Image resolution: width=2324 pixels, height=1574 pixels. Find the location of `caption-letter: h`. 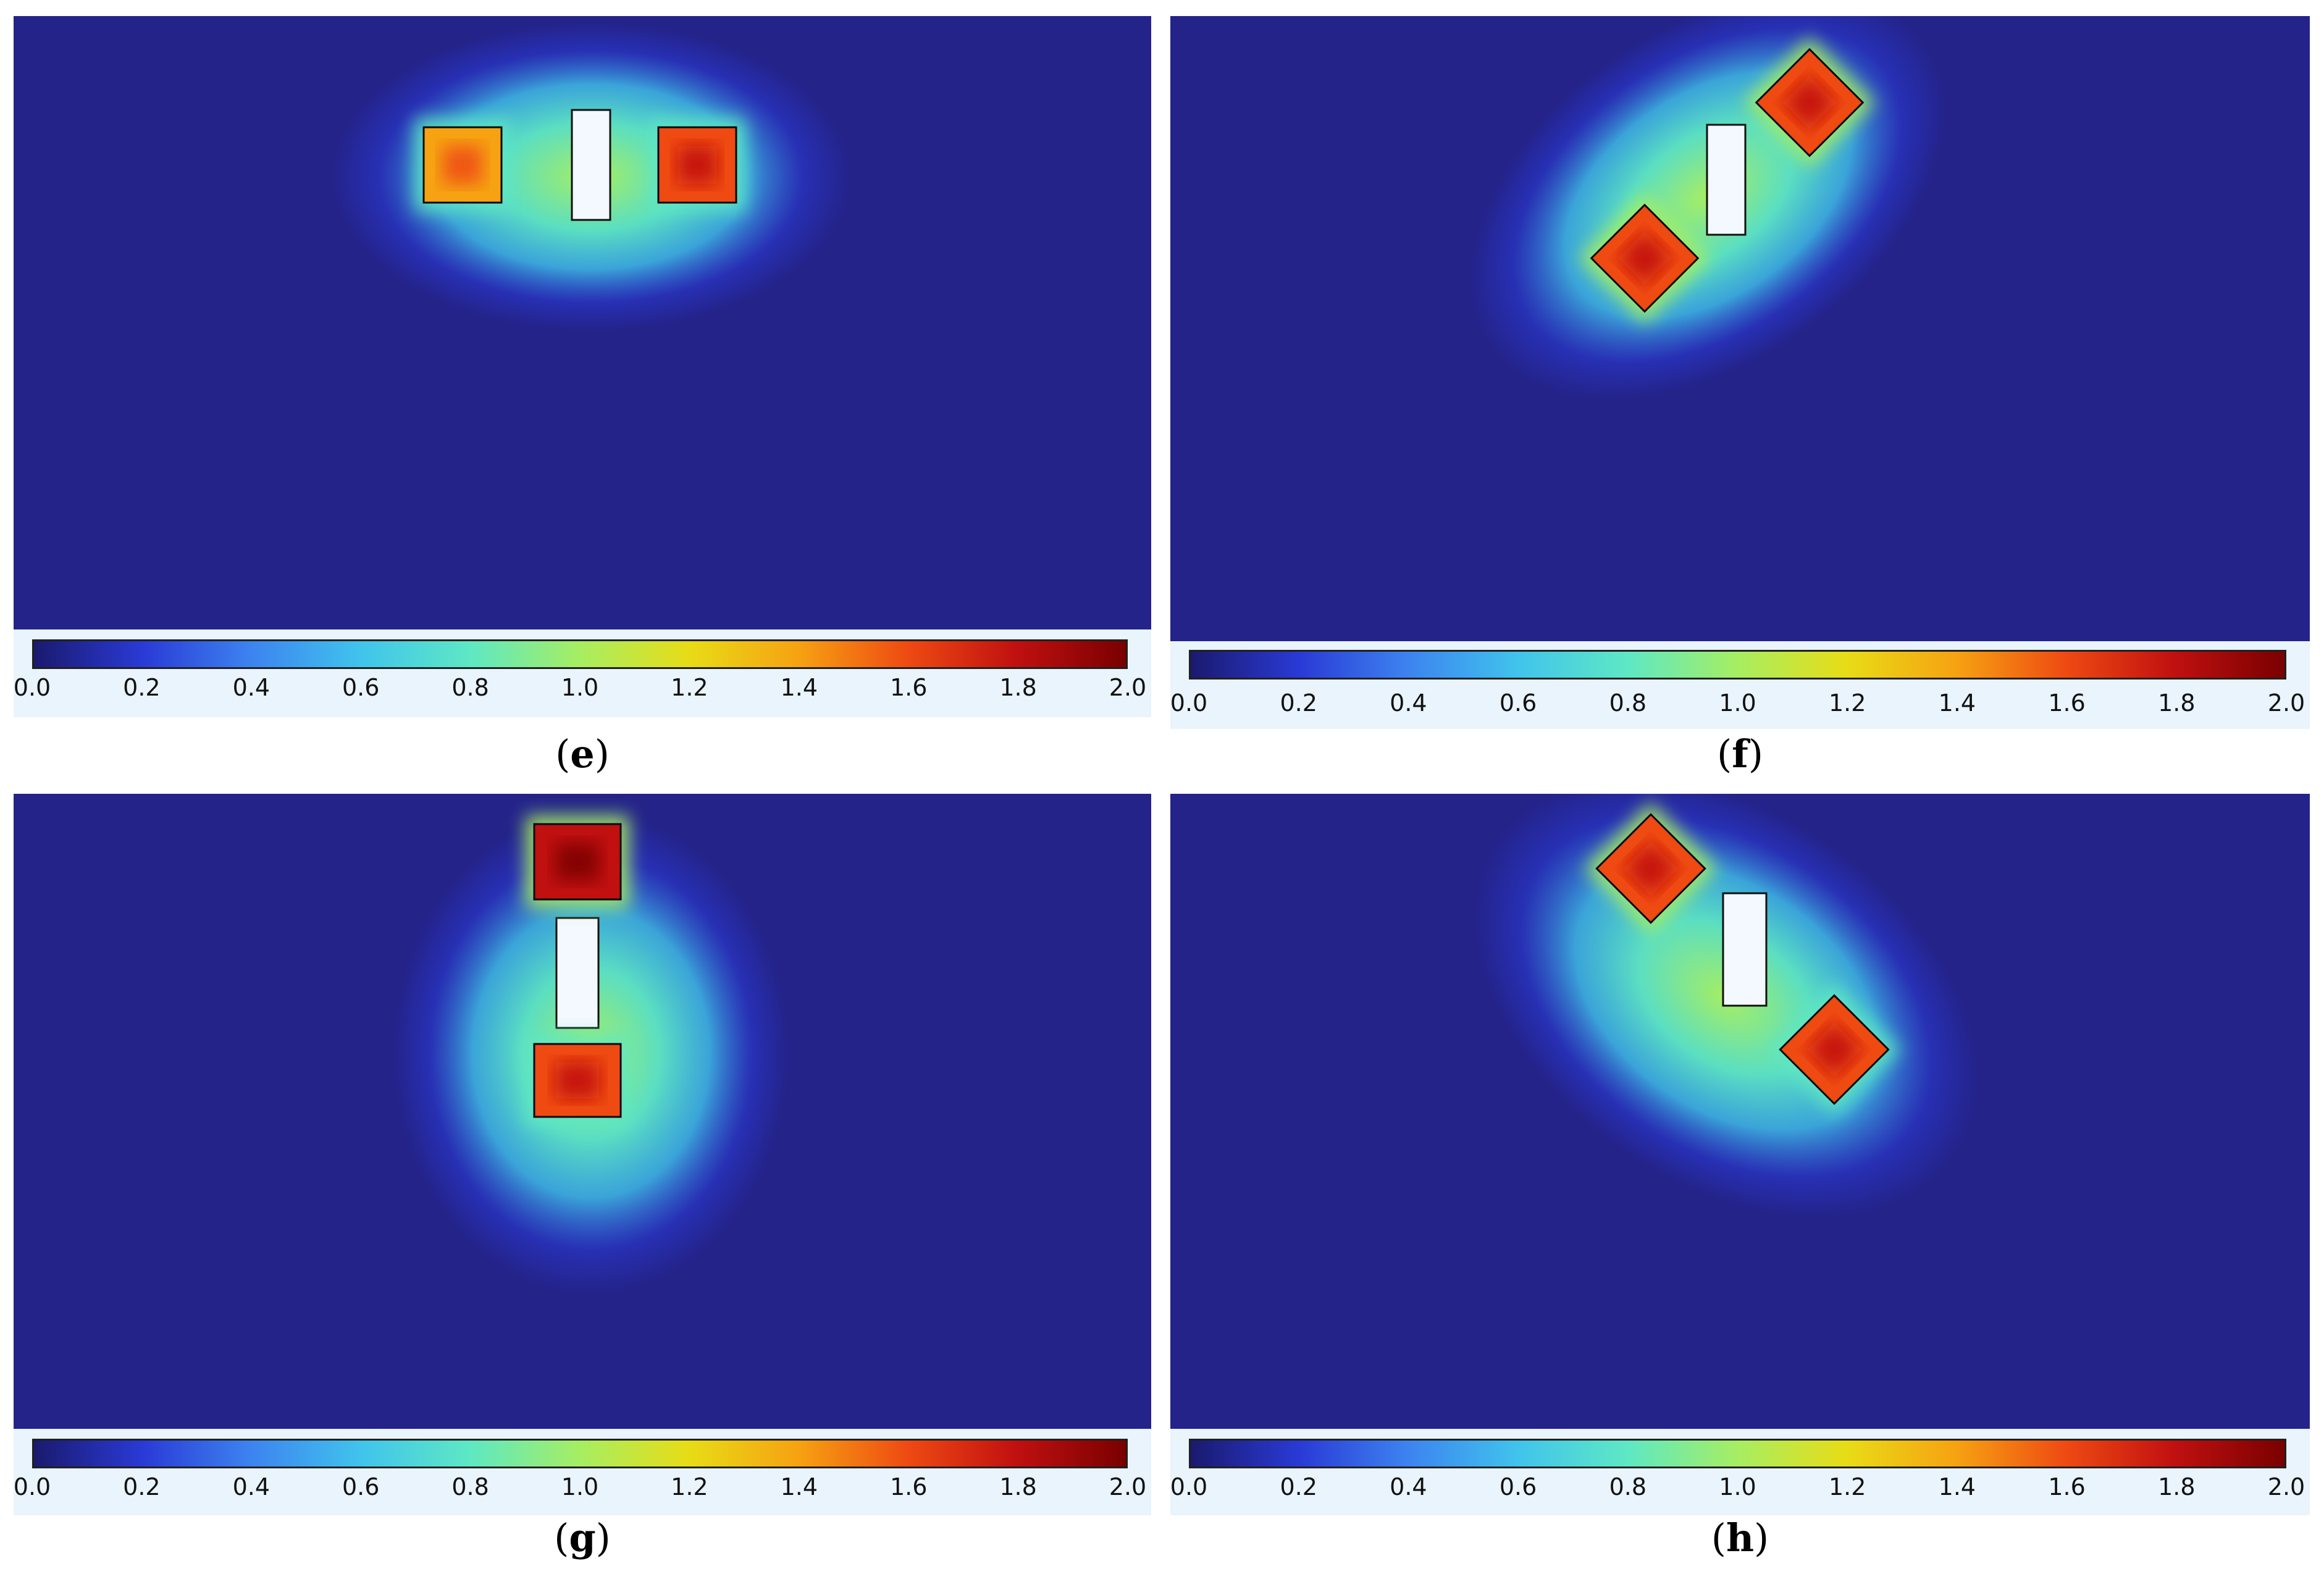

caption-letter: h is located at coordinates (1740, 1537).